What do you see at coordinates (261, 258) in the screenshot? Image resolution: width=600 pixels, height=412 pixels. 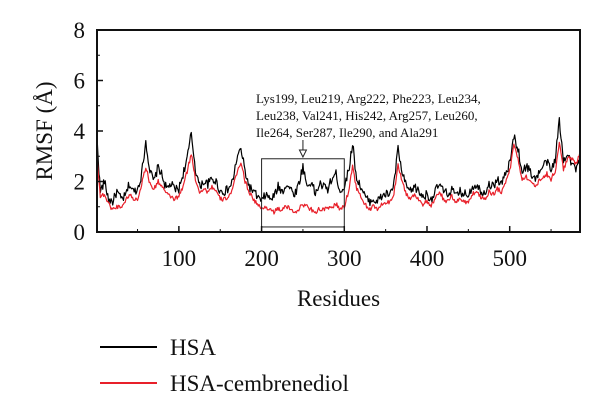 I see `x-tick-label-200: 200` at bounding box center [261, 258].